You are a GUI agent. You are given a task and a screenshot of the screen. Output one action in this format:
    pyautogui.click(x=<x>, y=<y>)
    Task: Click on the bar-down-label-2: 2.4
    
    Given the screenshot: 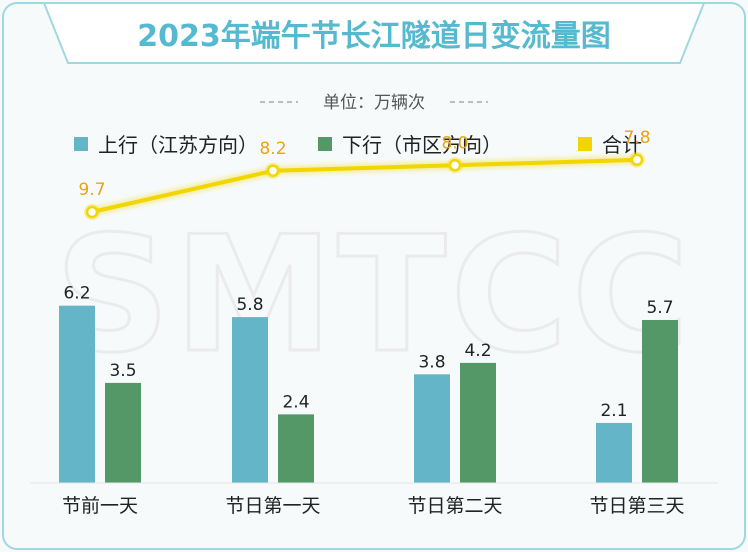 What is the action you would take?
    pyautogui.click(x=295, y=402)
    